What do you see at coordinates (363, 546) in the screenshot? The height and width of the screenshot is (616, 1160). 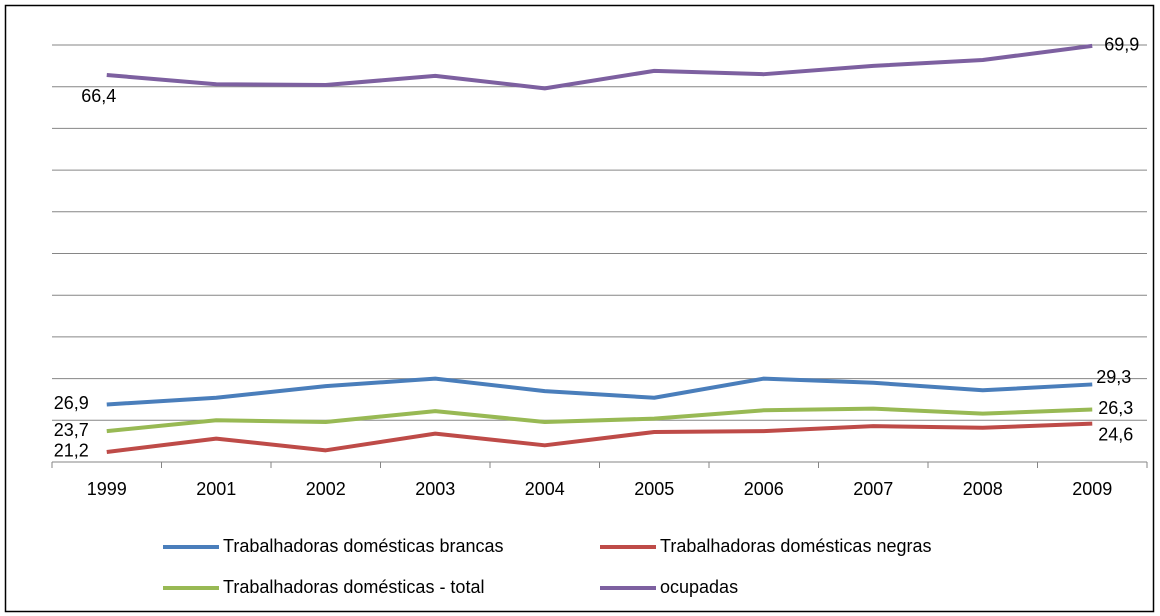 I see `legend-label: Trabalhadoras domésticas brancas` at bounding box center [363, 546].